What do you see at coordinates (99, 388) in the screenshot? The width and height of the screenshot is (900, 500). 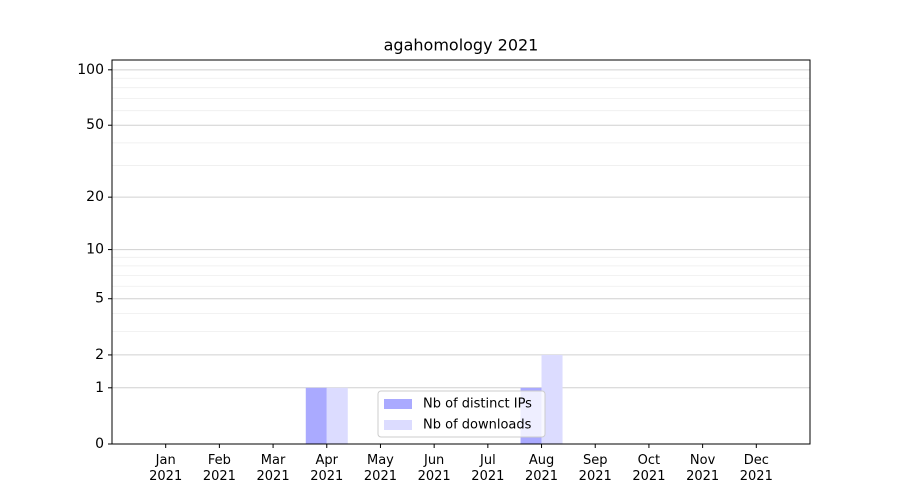 I see `y-tick-label: 1` at bounding box center [99, 388].